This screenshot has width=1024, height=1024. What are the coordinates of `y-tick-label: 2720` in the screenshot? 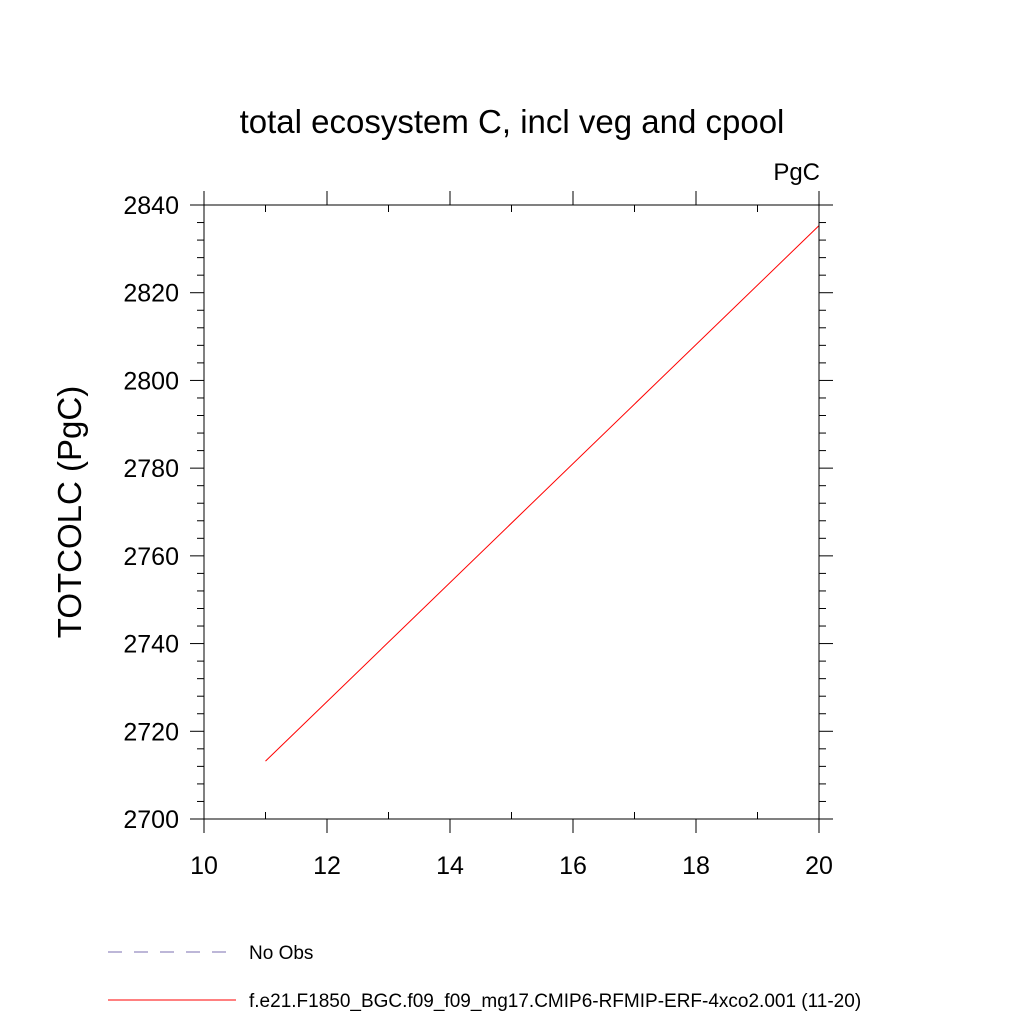 It's located at (151, 732).